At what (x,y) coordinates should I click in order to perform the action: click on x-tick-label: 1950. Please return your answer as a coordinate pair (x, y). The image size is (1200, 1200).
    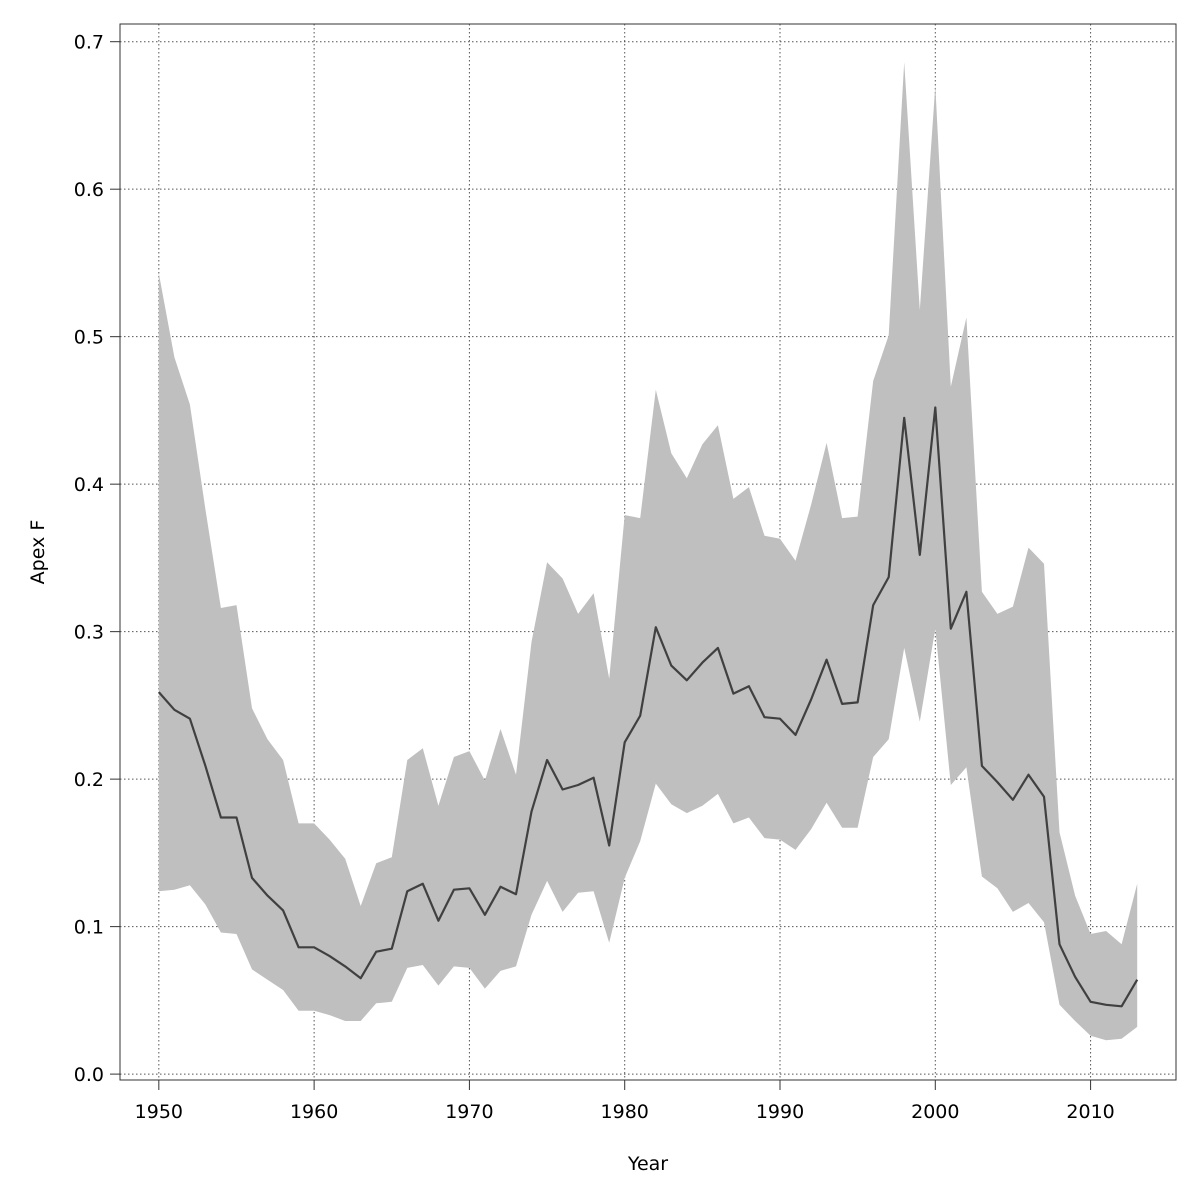
    Looking at the image, I should click on (159, 1112).